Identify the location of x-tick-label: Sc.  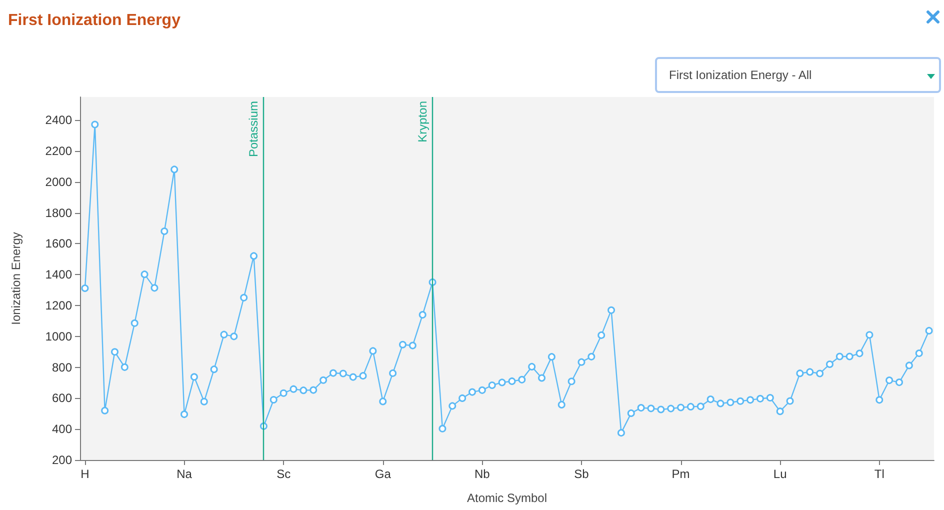
(283, 474).